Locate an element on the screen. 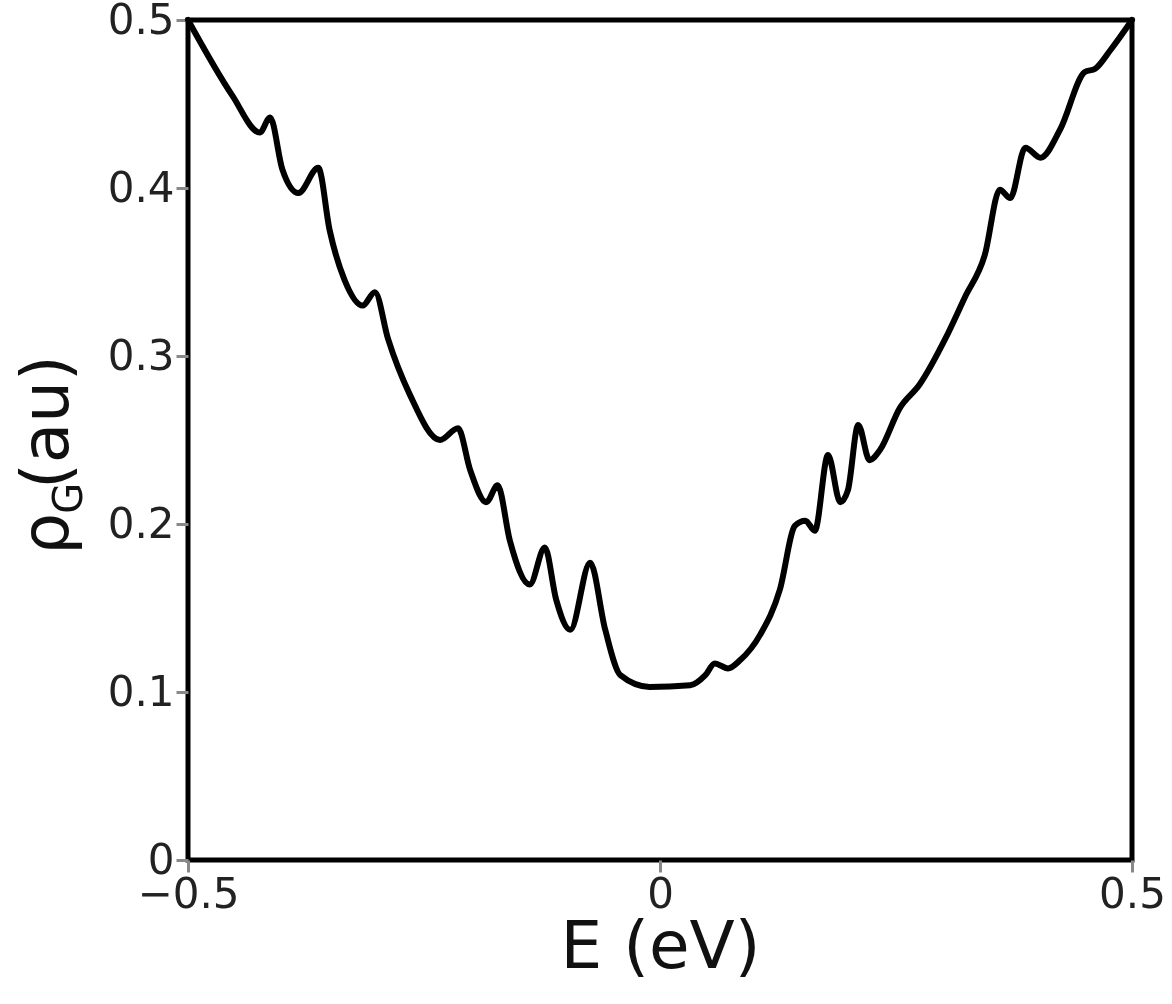 The image size is (1172, 1004). x-tick-label: 0.5 is located at coordinates (1132, 893).